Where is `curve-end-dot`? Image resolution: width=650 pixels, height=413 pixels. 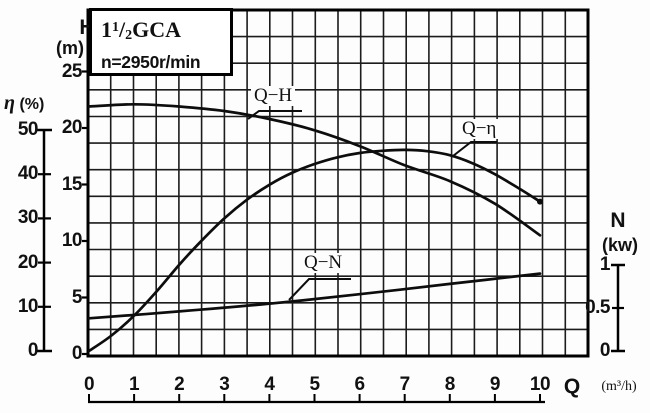
curve-end-dot is located at coordinates (540, 201).